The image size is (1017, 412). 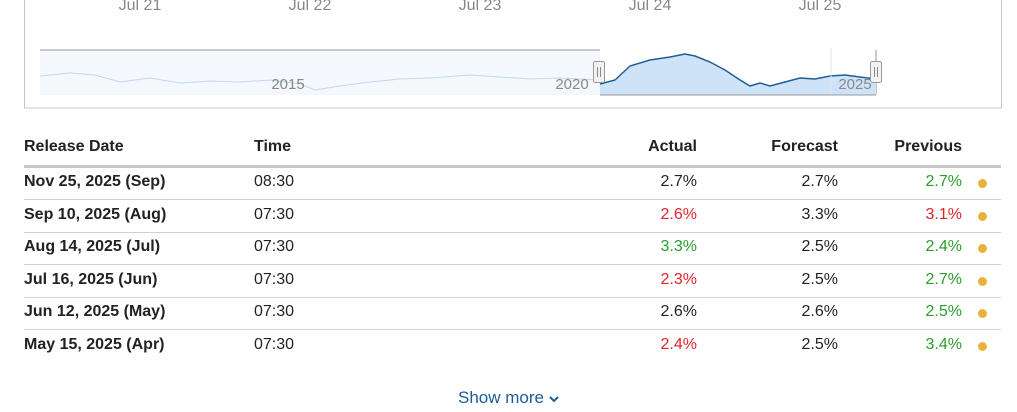 I want to click on release-date-cell: May 15, 2025 (Apr), so click(x=94, y=344).